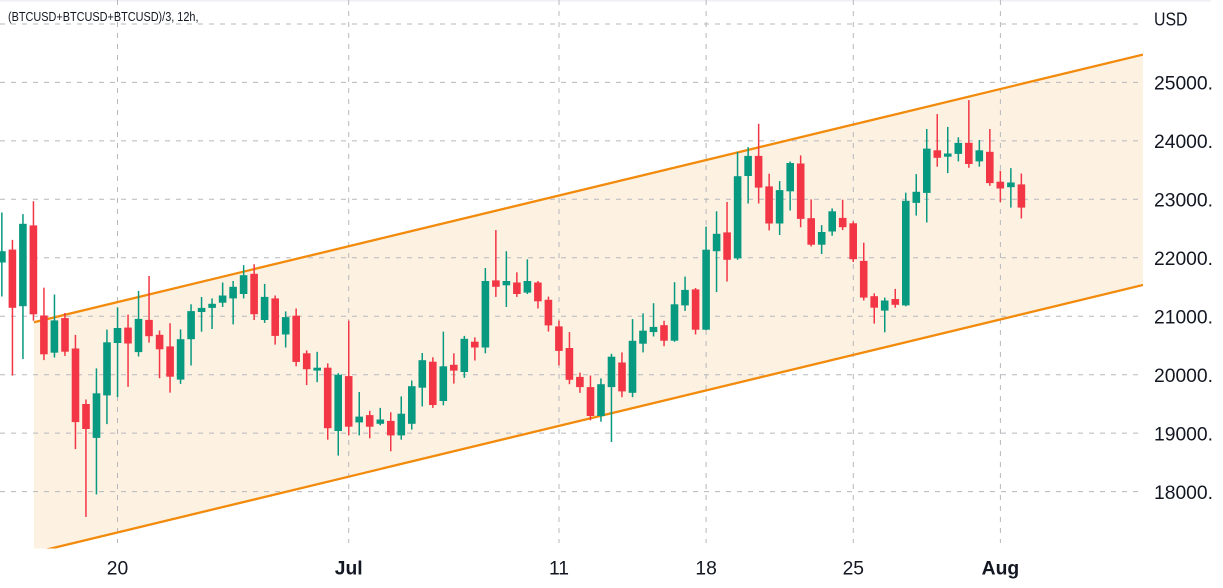  I want to click on svg-text: 18000., so click(1183, 493).